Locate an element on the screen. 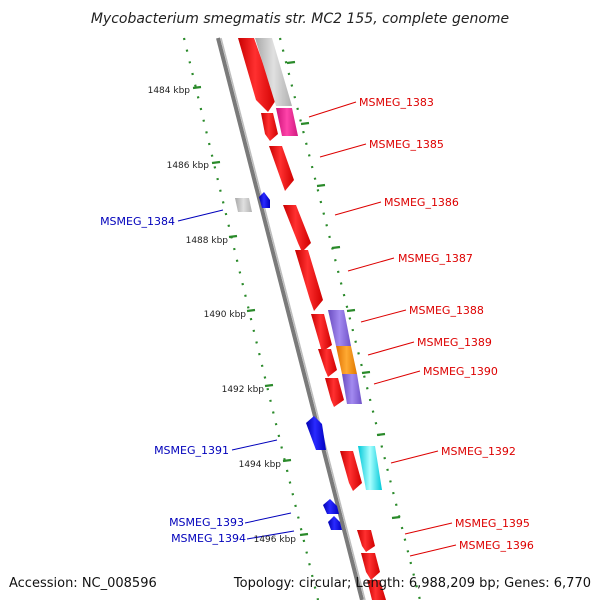  reverse-callouts is located at coordinates (236, 374).